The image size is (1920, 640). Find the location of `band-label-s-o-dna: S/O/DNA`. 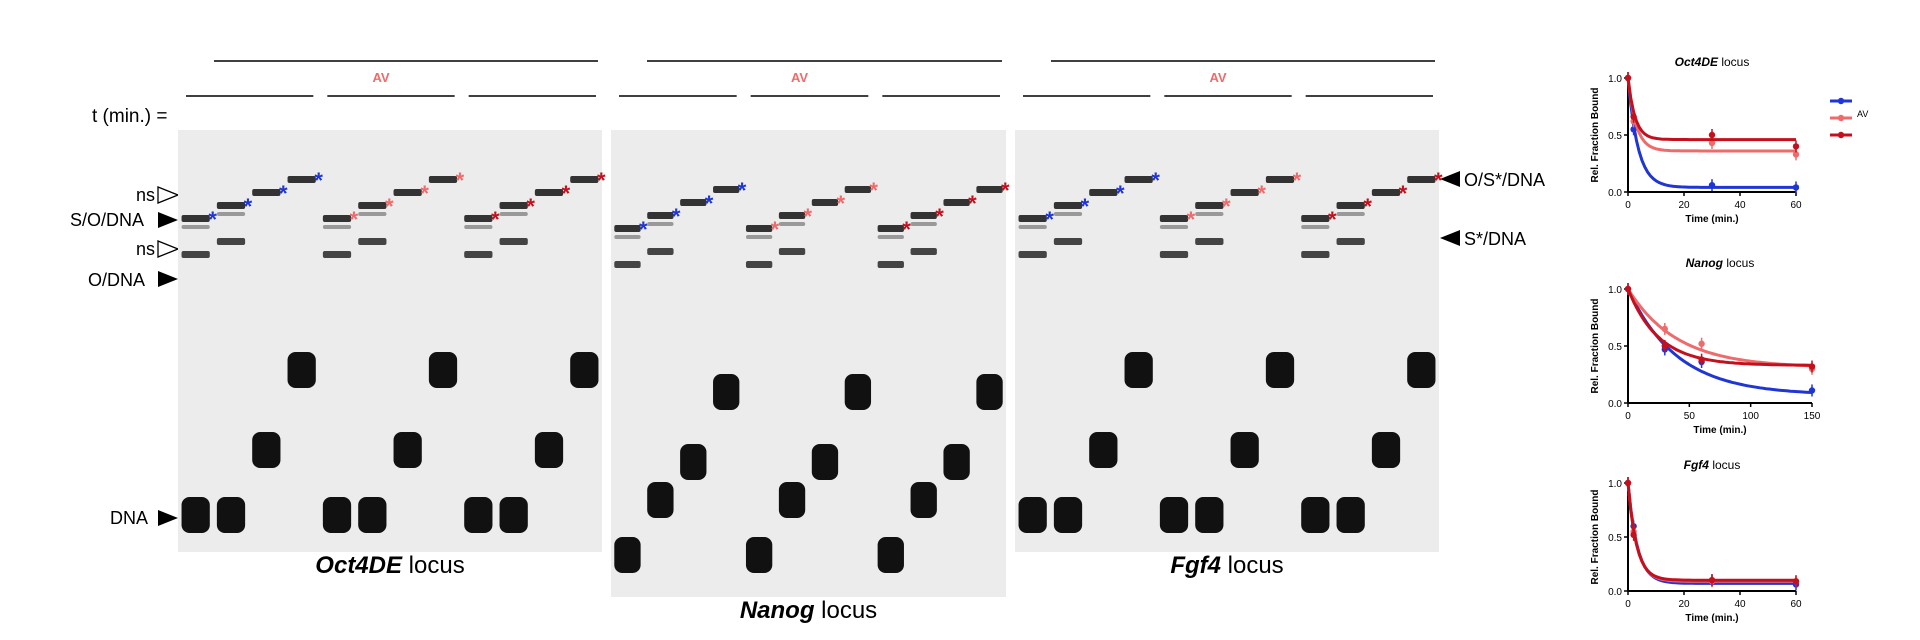

band-label-s-o-dna: S/O/DNA is located at coordinates (107, 220).